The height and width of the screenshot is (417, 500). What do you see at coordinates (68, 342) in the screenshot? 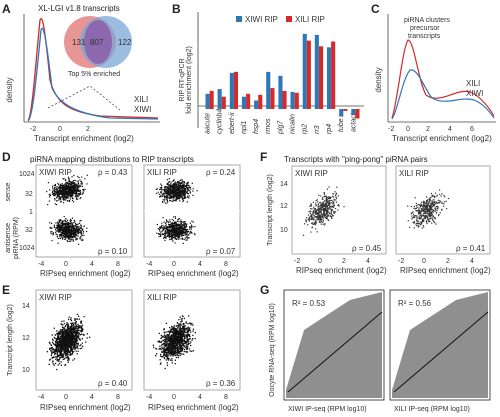
I see `panel-e-left-scatter` at bounding box center [68, 342].